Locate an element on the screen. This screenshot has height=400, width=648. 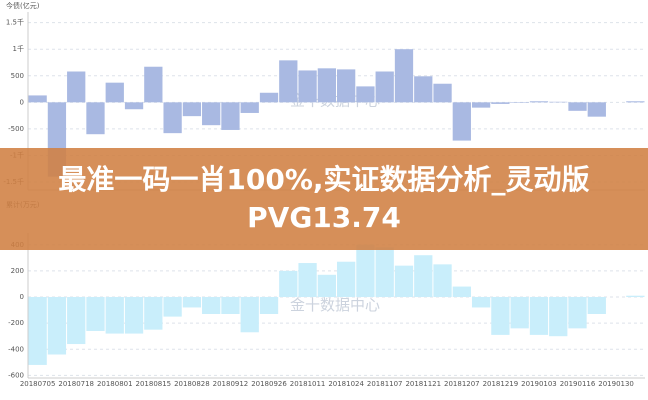
x-tick-label: 20181024 is located at coordinates (346, 384).